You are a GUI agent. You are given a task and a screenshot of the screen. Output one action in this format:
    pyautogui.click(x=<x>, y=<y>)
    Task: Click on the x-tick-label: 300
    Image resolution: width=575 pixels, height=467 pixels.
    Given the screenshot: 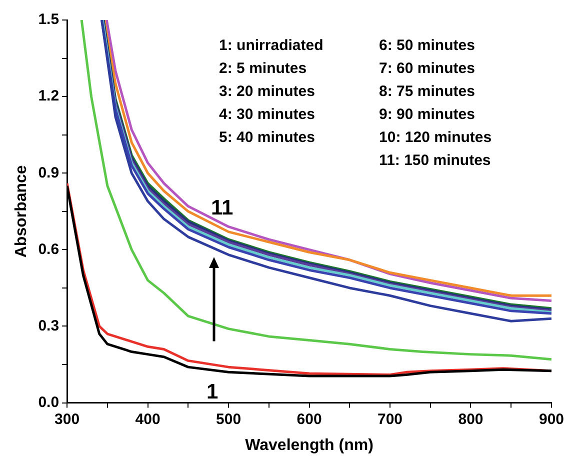 What is the action you would take?
    pyautogui.click(x=67, y=419)
    